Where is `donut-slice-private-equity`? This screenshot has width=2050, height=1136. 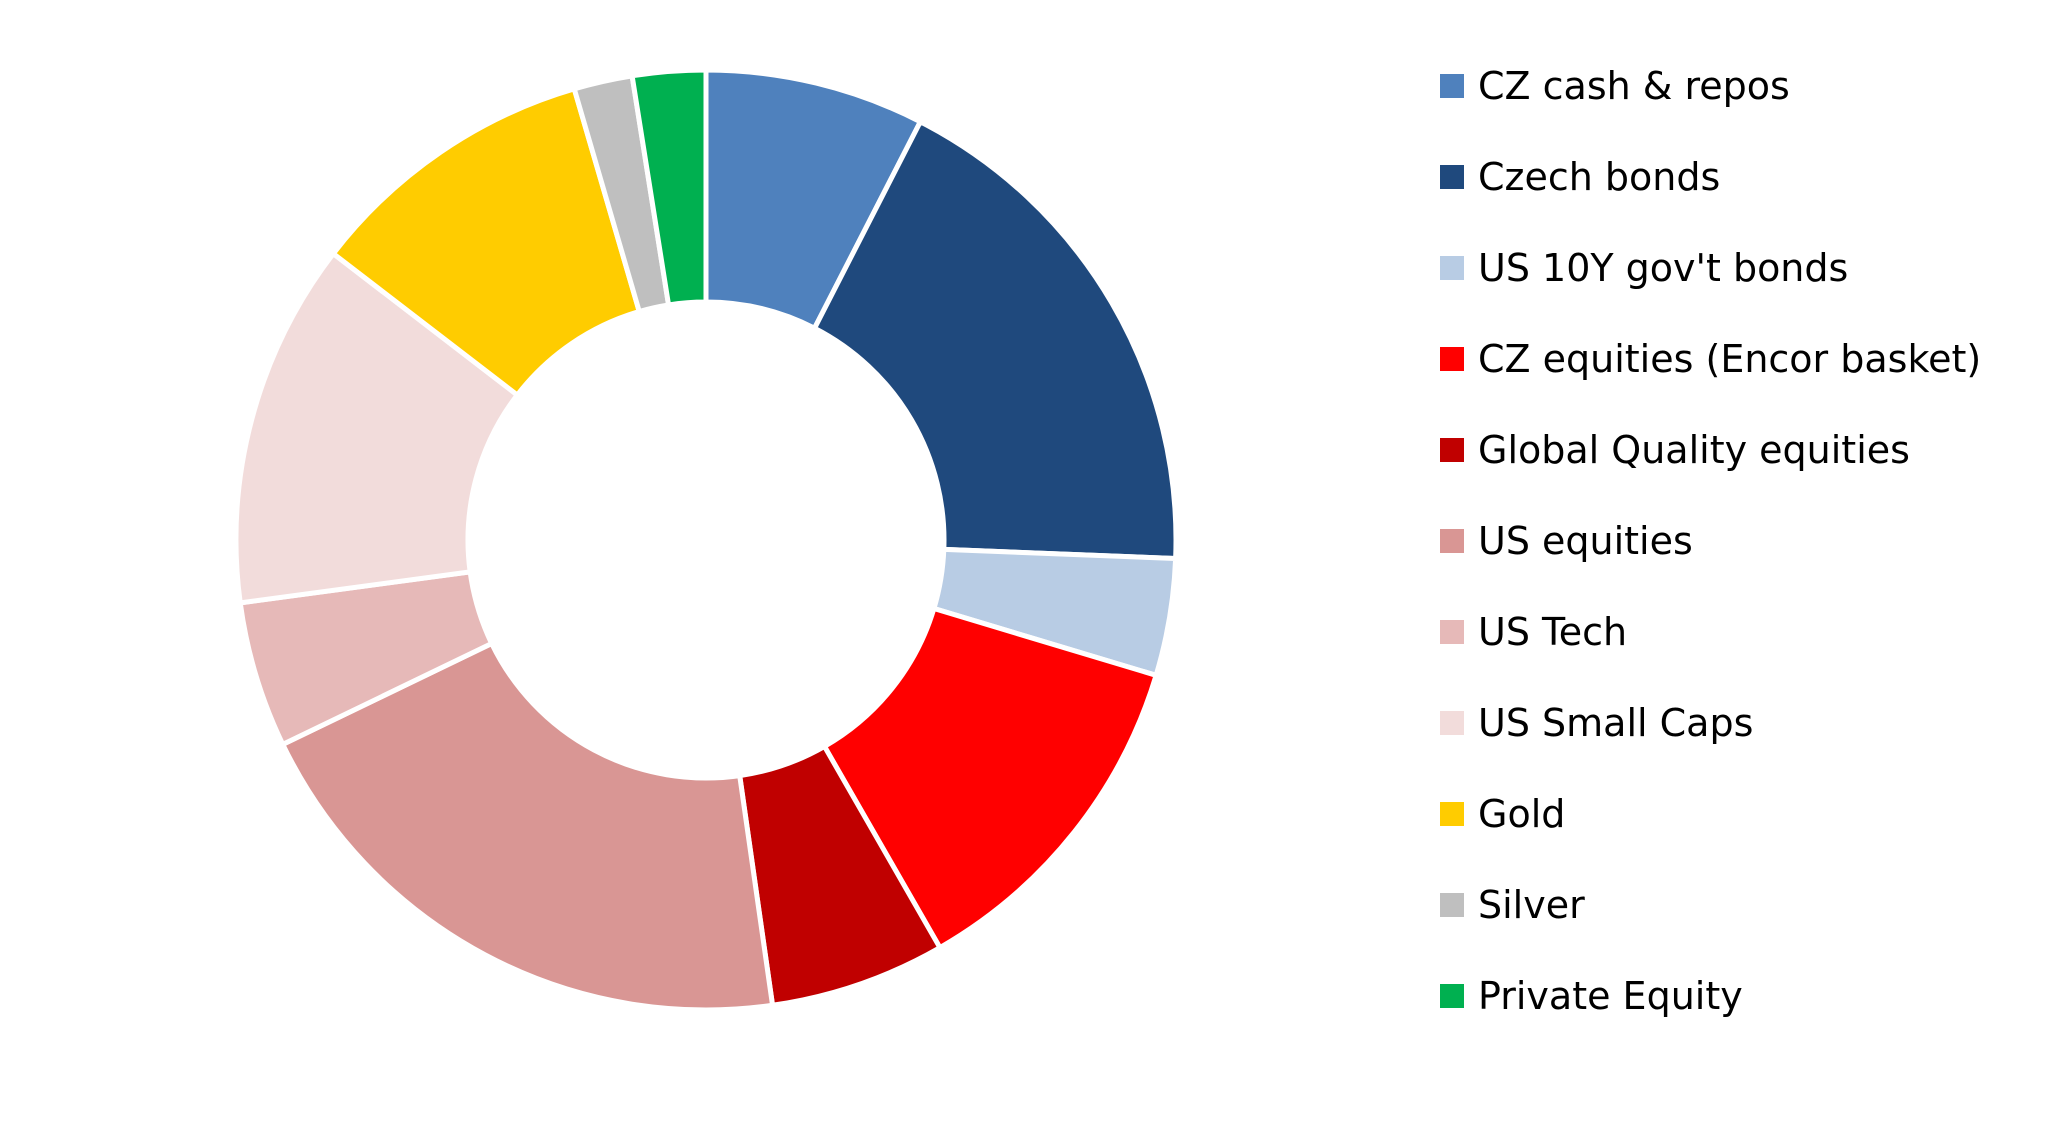
donut-slice-private-equity is located at coordinates (669, 187).